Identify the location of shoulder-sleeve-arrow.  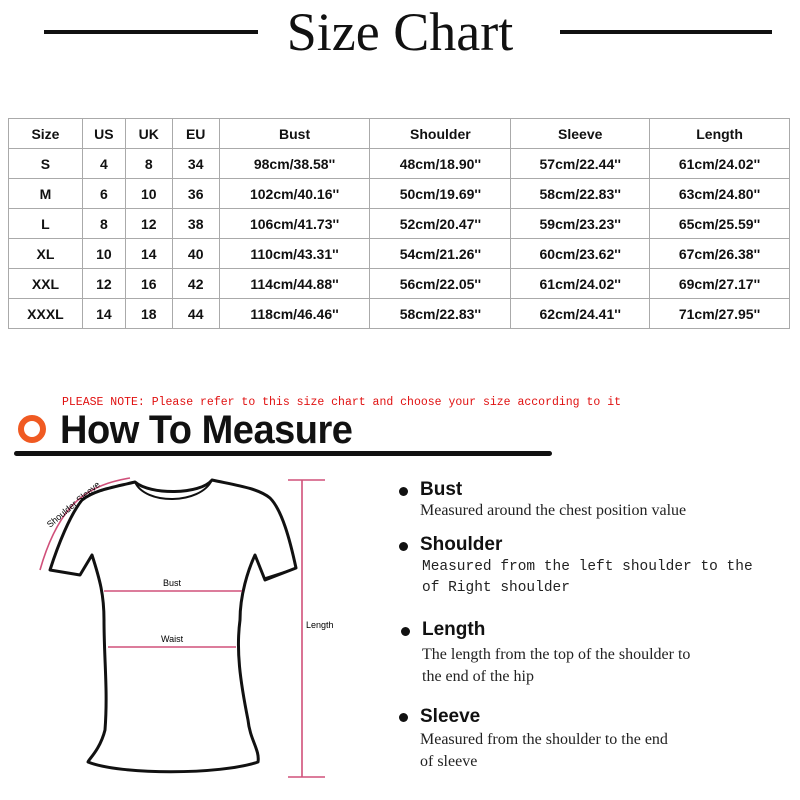
(85, 524).